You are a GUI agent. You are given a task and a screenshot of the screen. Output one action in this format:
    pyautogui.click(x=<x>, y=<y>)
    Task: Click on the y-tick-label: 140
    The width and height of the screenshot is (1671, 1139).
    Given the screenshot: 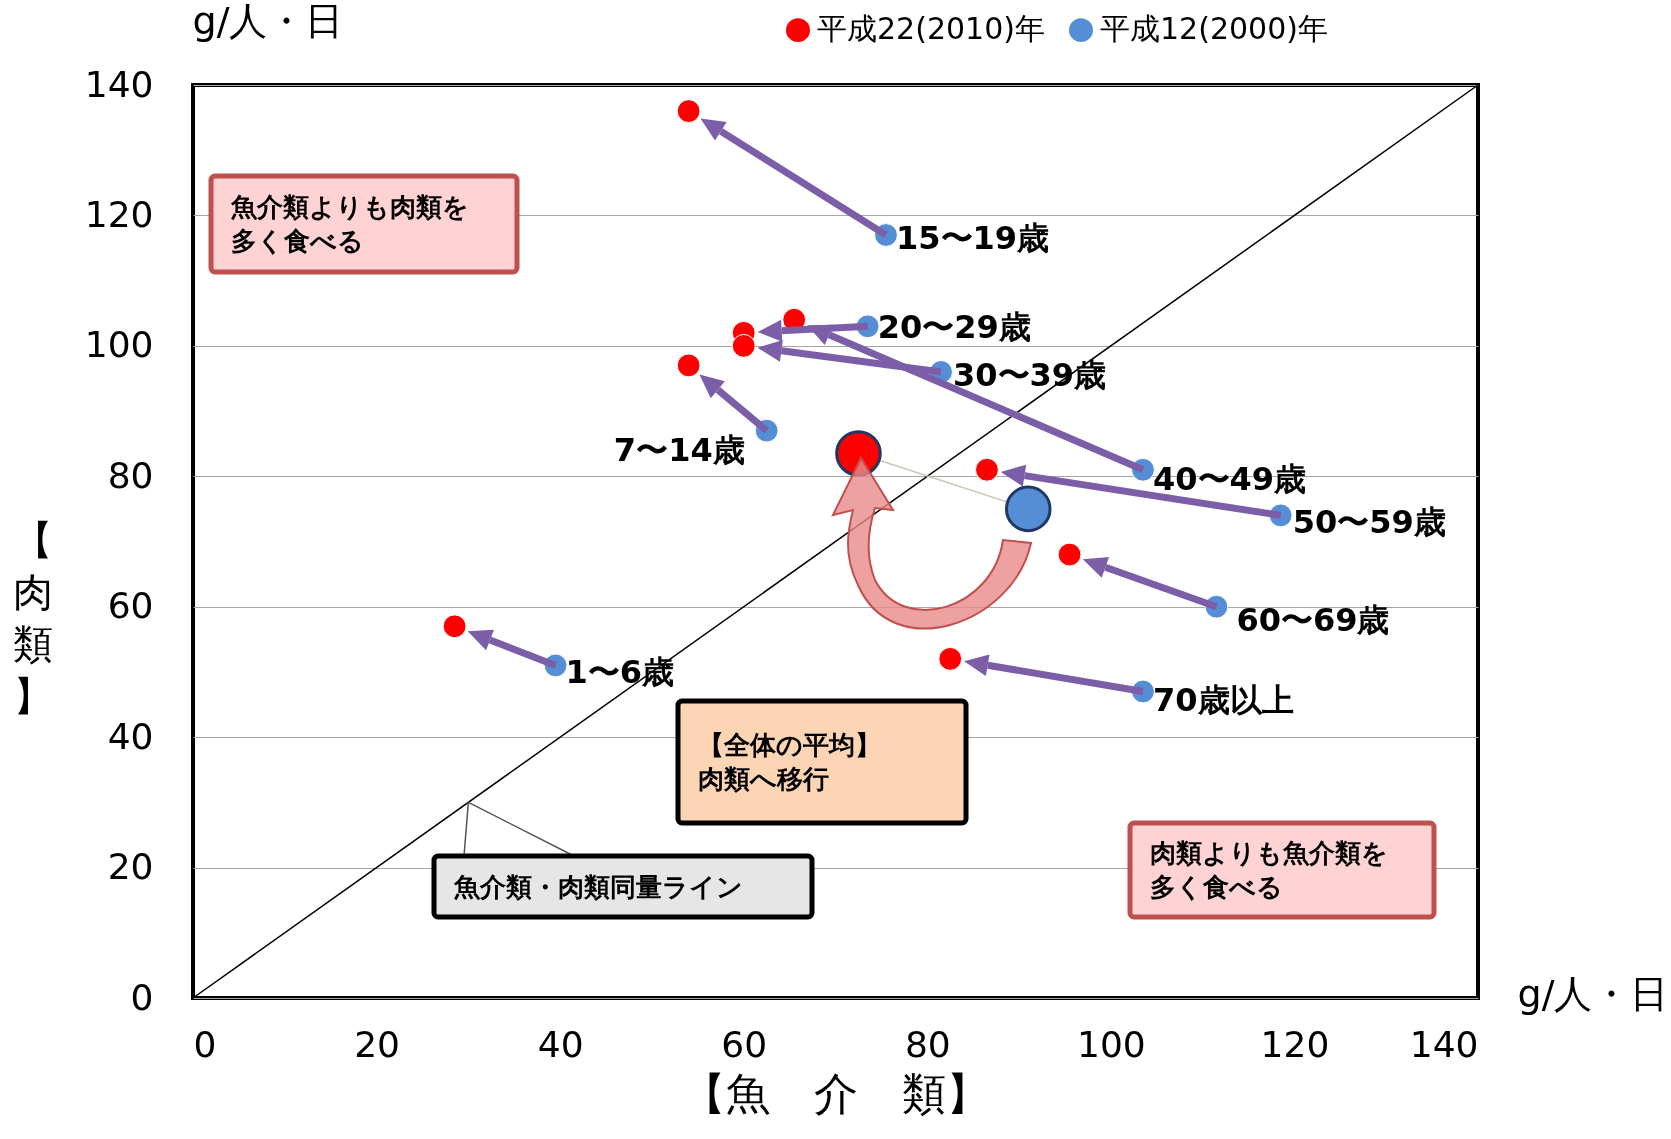 What is the action you would take?
    pyautogui.click(x=119, y=84)
    